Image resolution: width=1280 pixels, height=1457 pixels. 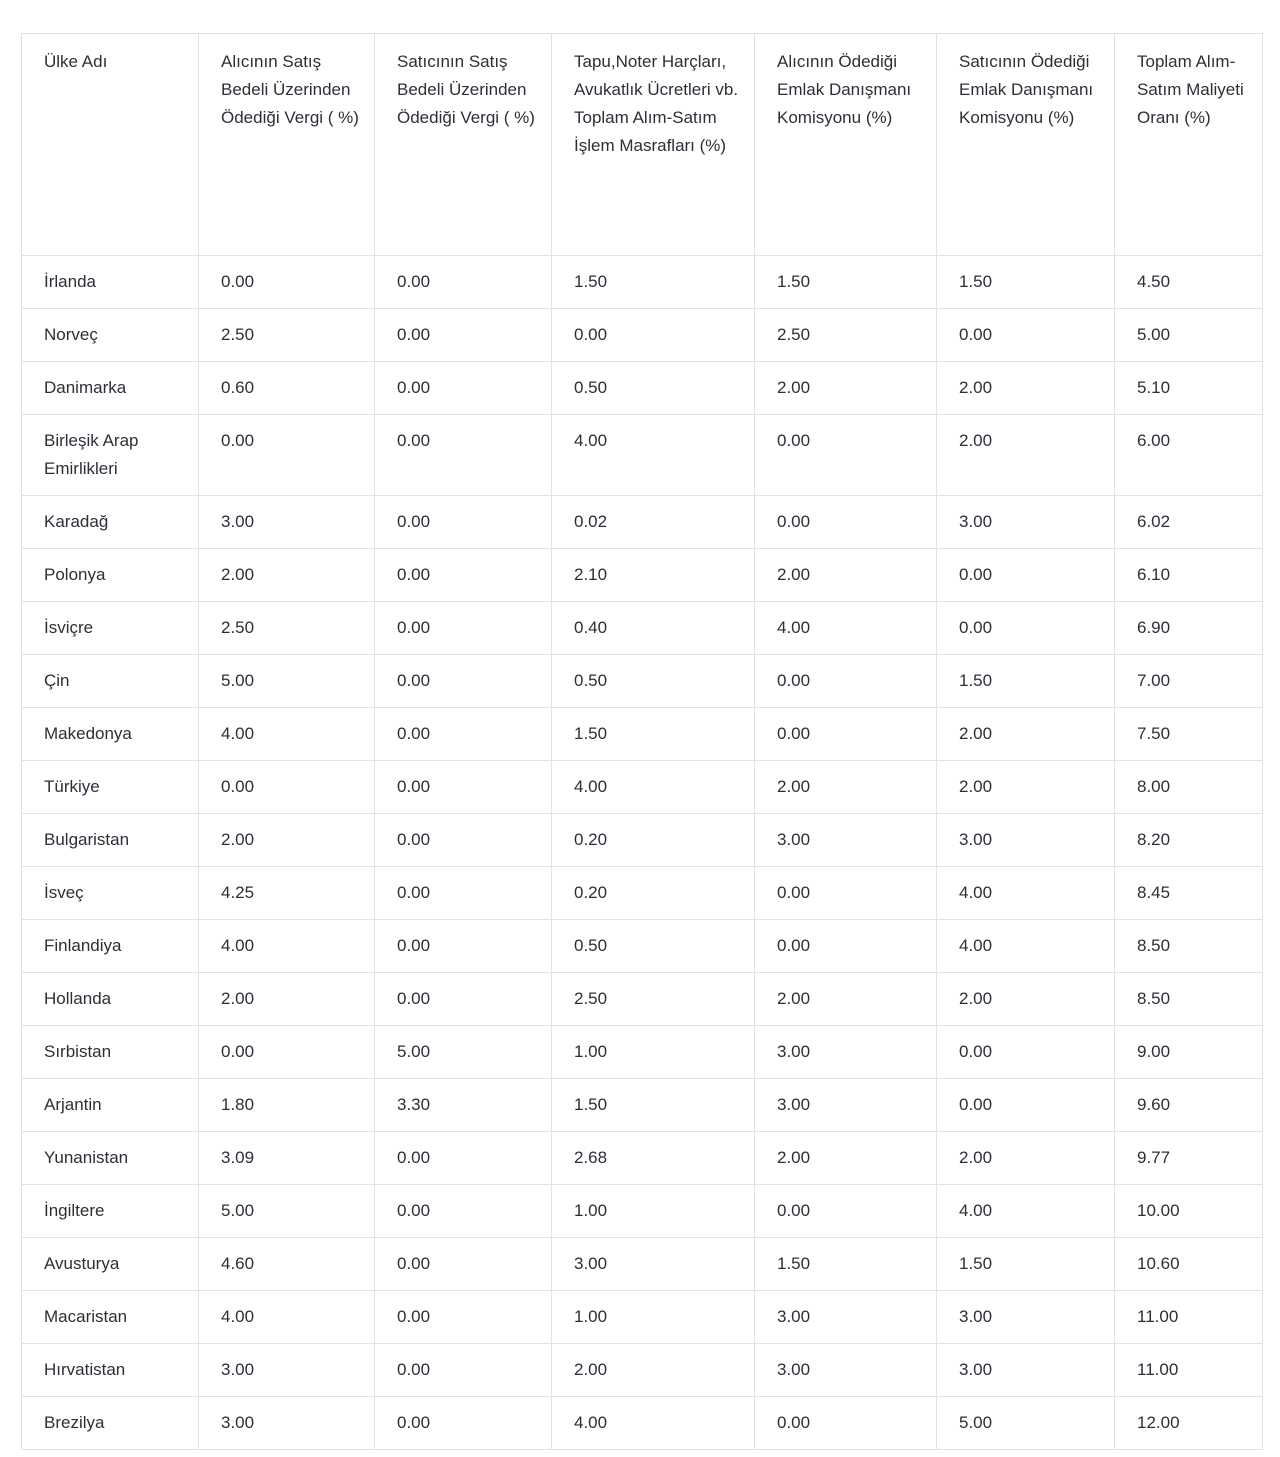 What do you see at coordinates (845, 335) in the screenshot?
I see `value-cell: 2.50` at bounding box center [845, 335].